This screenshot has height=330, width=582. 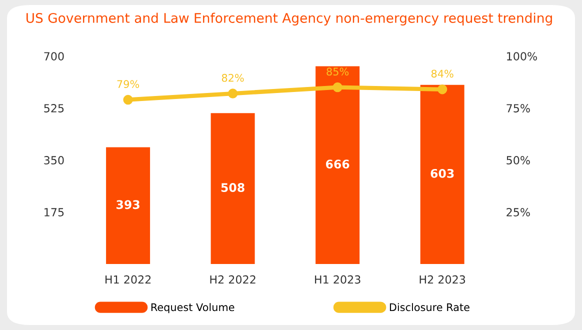 What do you see at coordinates (518, 212) in the screenshot?
I see `y2-tick-label: 25%` at bounding box center [518, 212].